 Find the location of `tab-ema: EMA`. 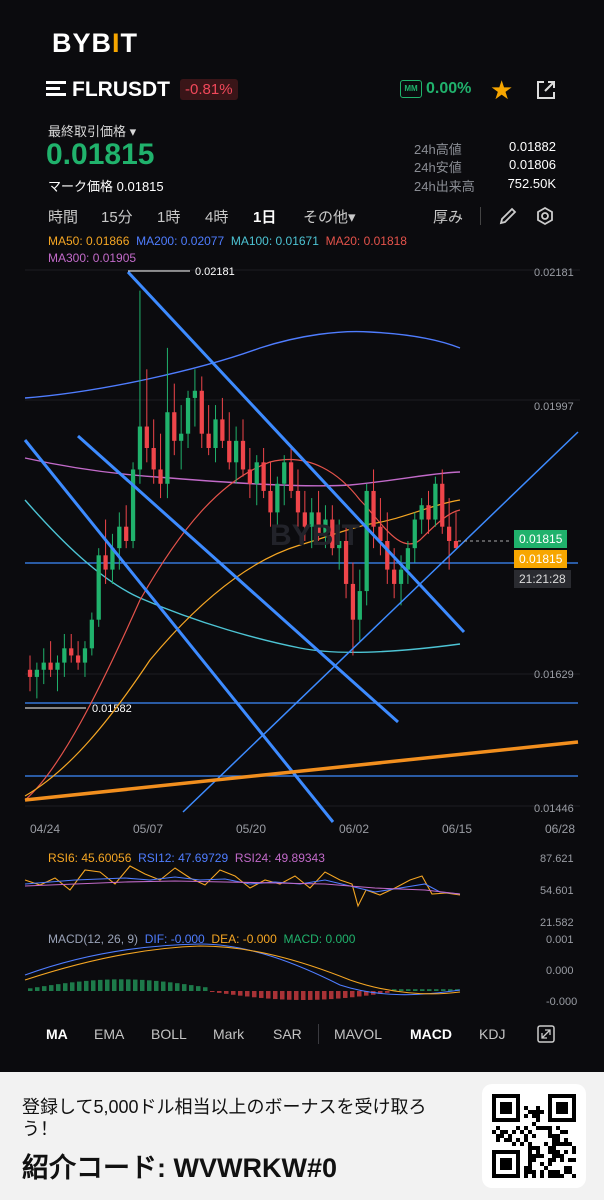

tab-ema: EMA is located at coordinates (109, 1034).